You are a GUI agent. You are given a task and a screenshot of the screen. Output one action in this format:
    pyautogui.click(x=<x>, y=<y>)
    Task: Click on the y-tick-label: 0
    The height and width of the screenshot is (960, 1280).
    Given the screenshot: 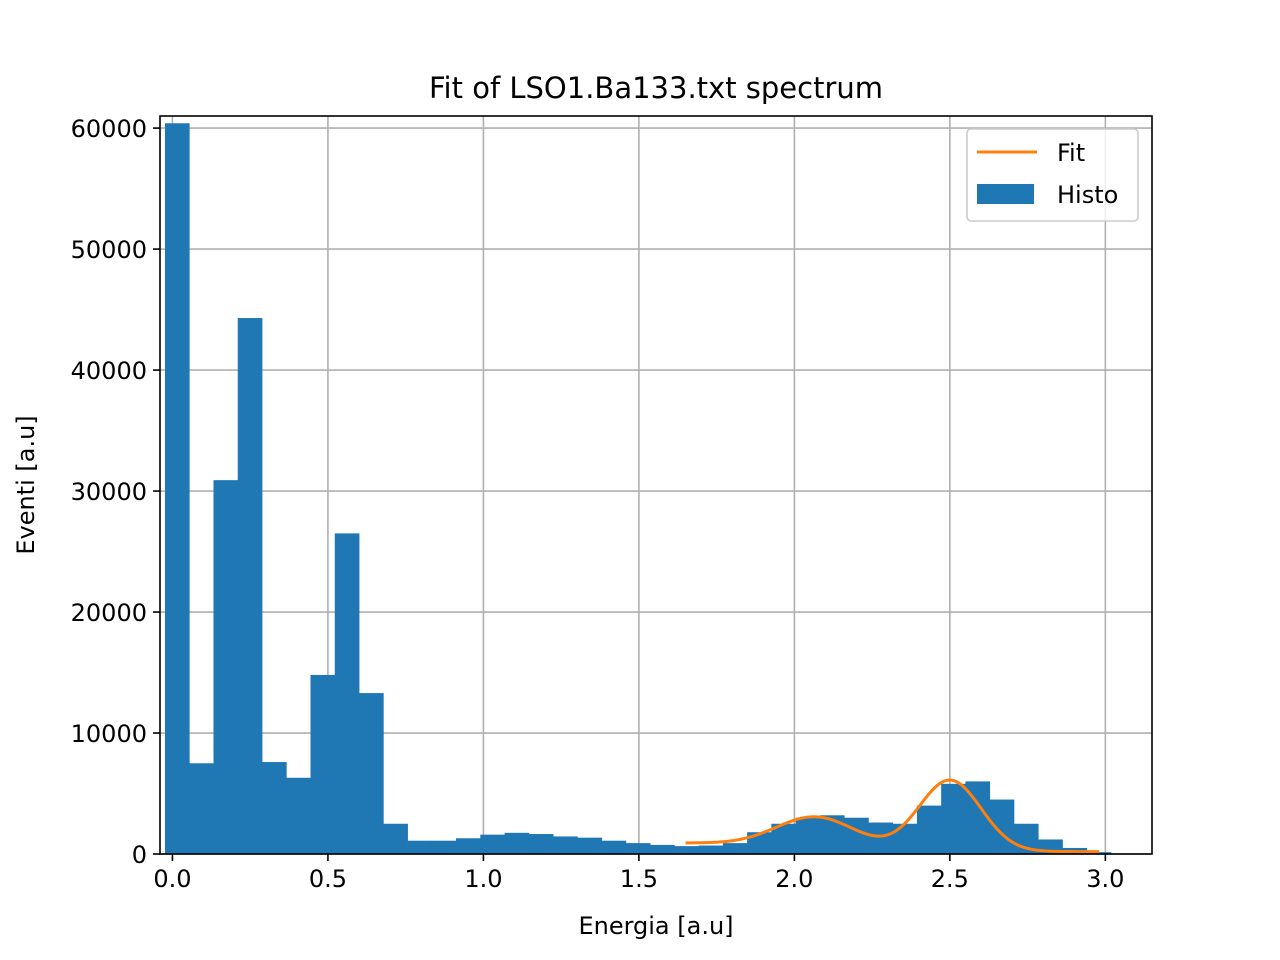 What is the action you would take?
    pyautogui.click(x=139, y=855)
    